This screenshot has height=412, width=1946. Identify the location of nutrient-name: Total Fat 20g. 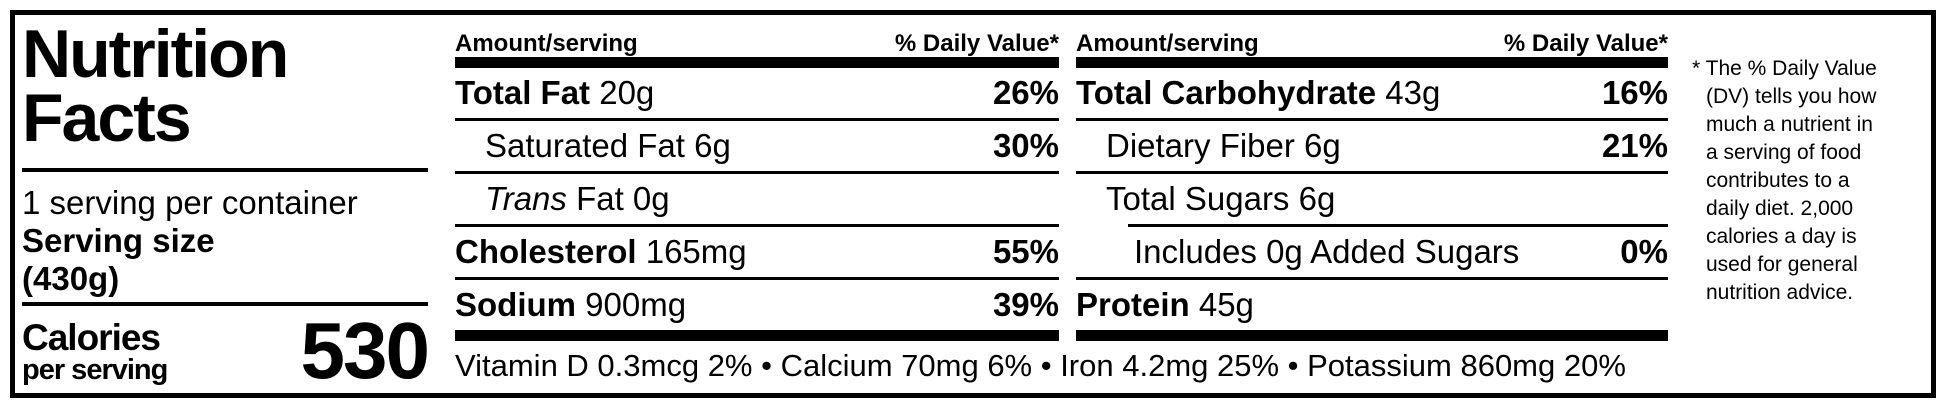
(555, 92).